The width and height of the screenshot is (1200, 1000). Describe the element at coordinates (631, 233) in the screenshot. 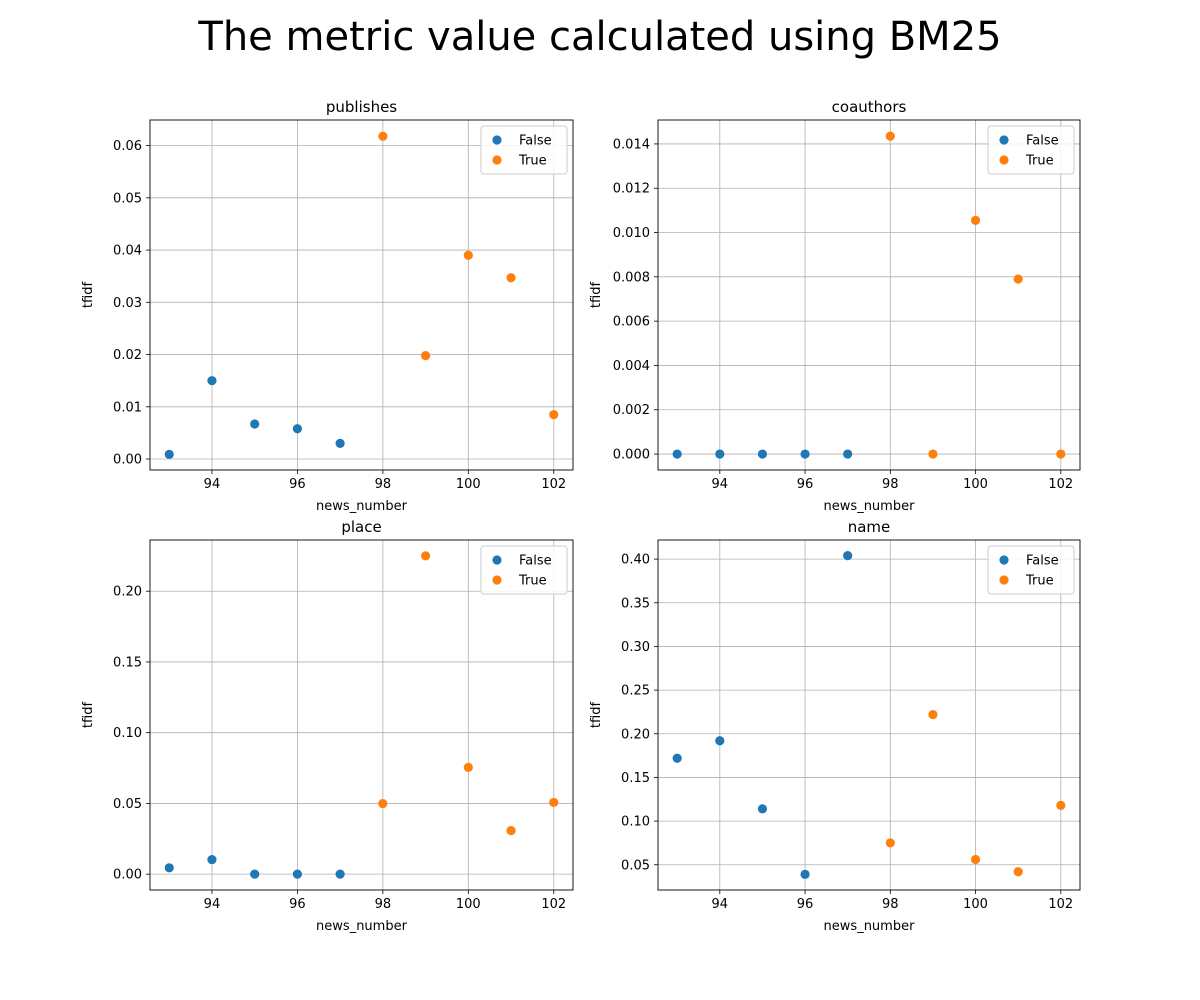

I see `y-tick-label: 0.010` at that location.